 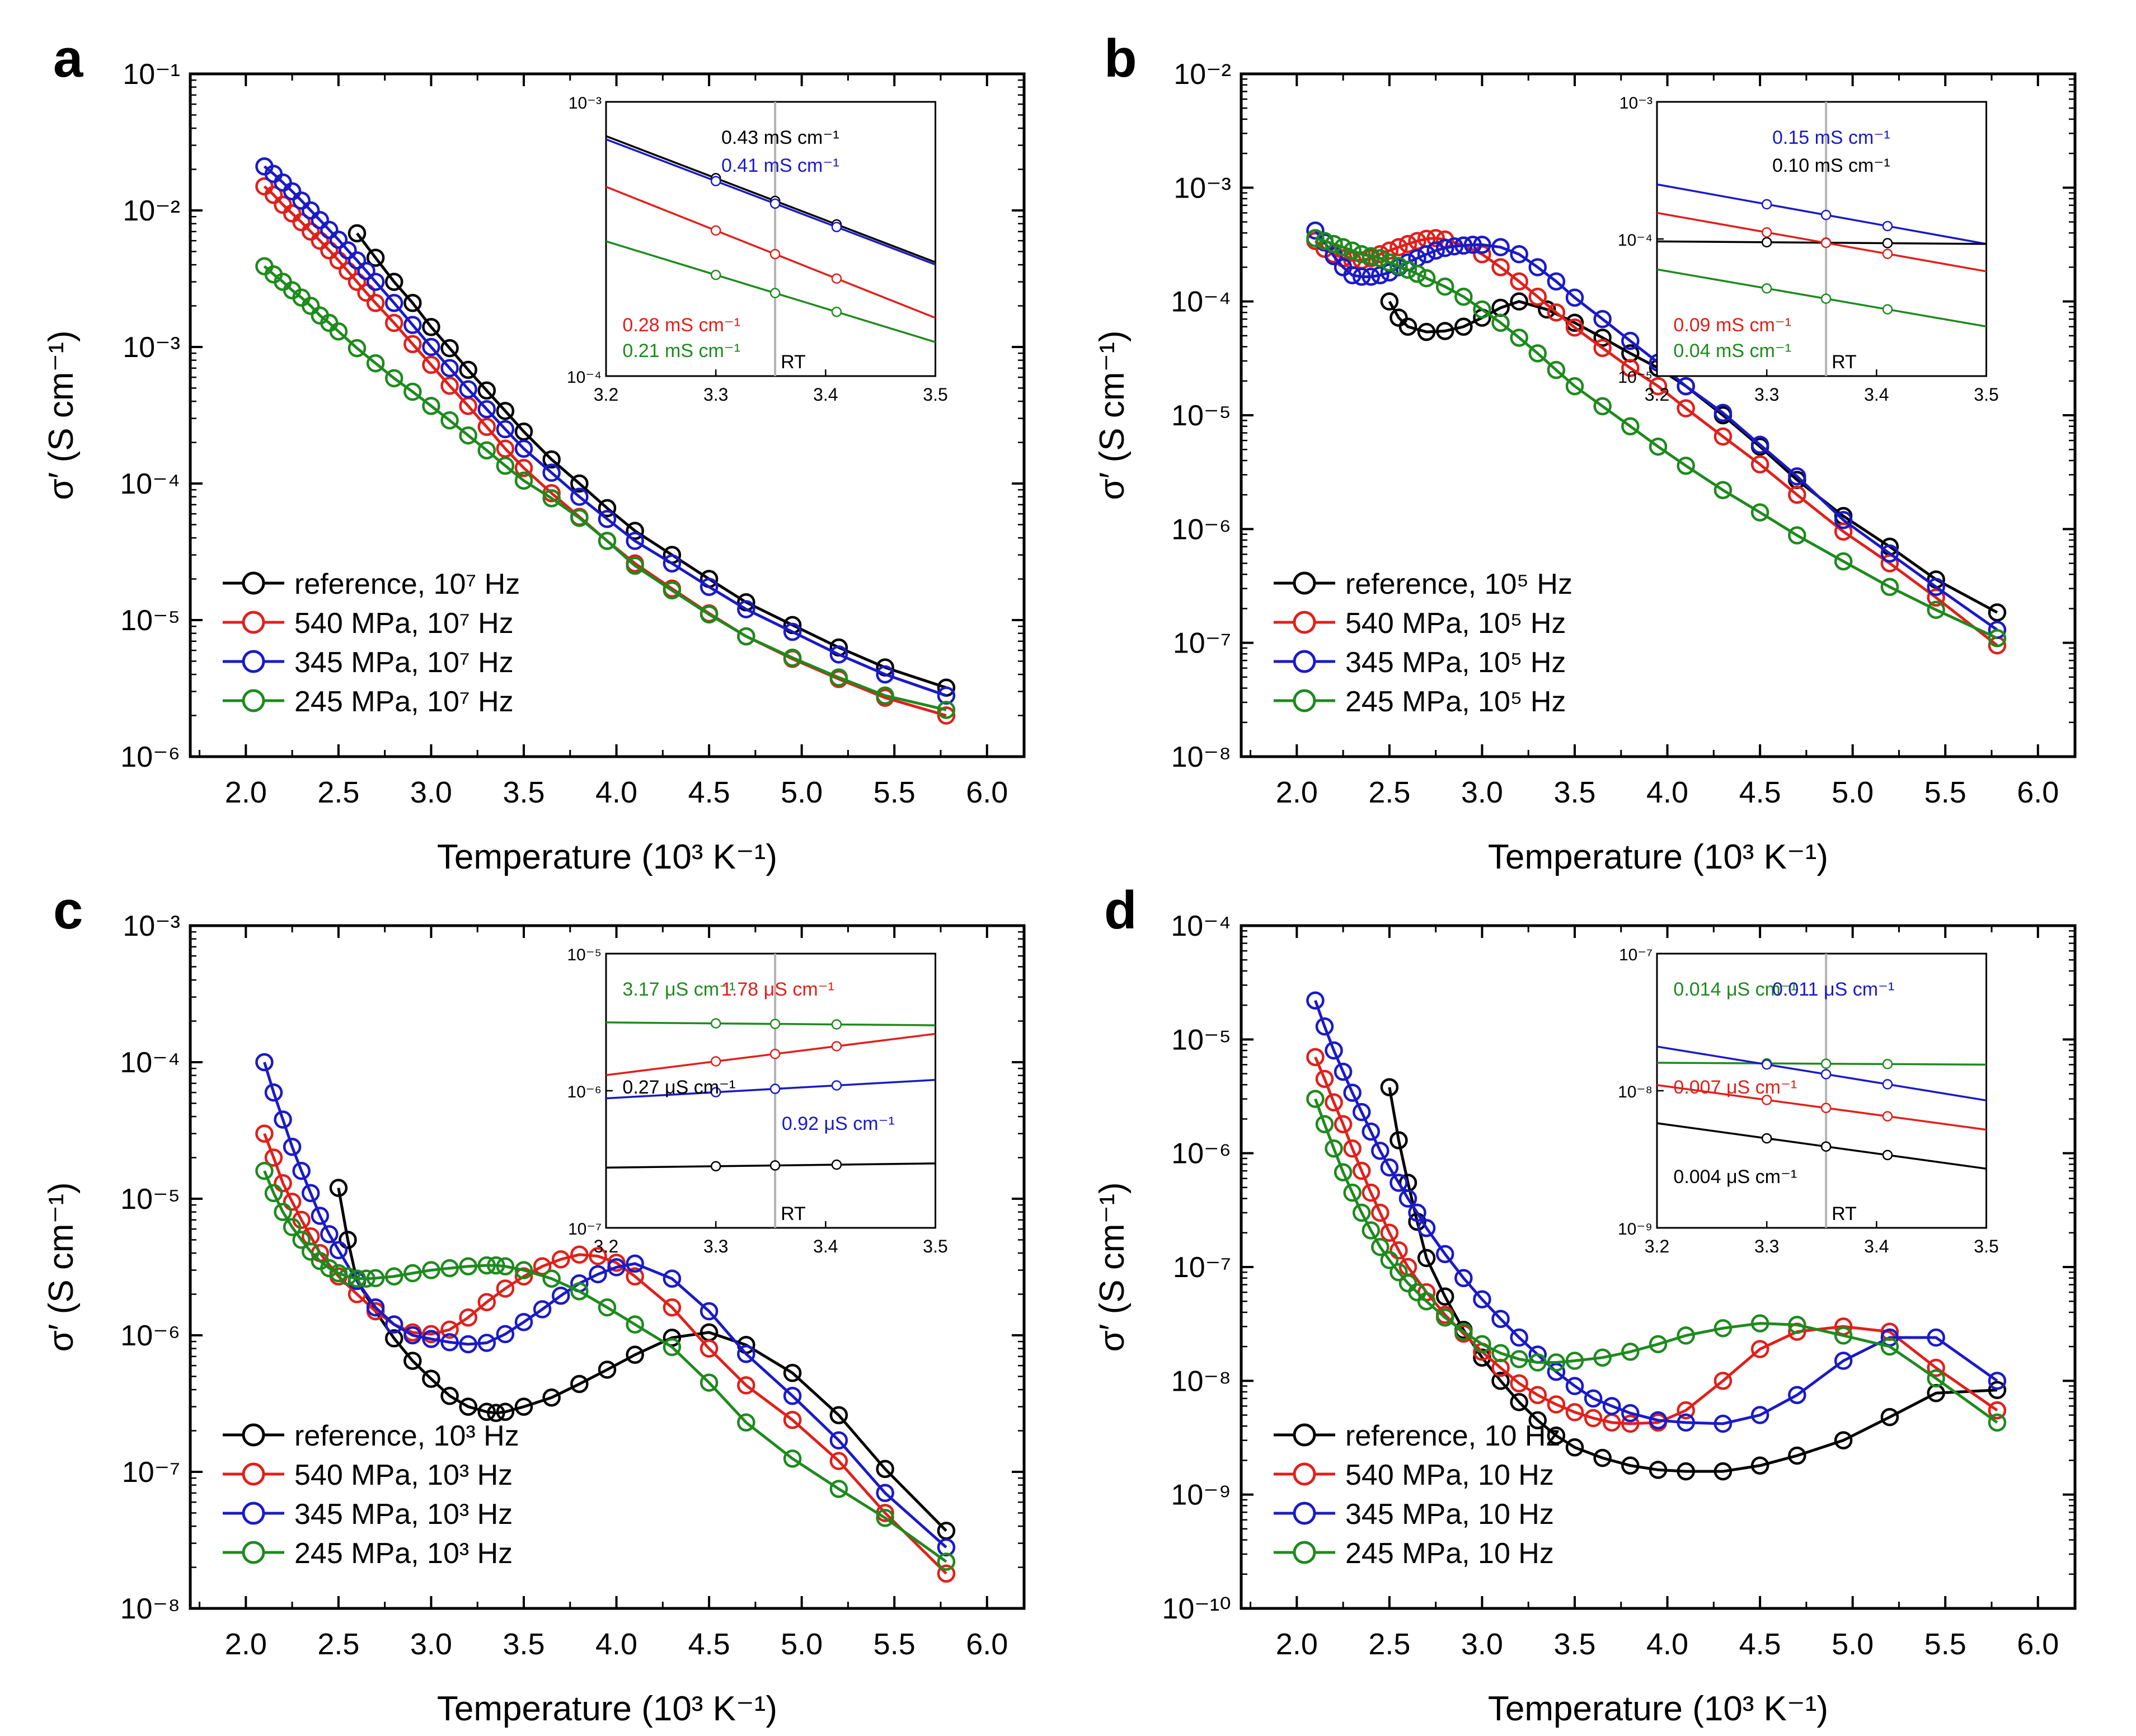 What do you see at coordinates (606, 1246) in the screenshot?
I see `inset-x-tick-label: 3.2` at bounding box center [606, 1246].